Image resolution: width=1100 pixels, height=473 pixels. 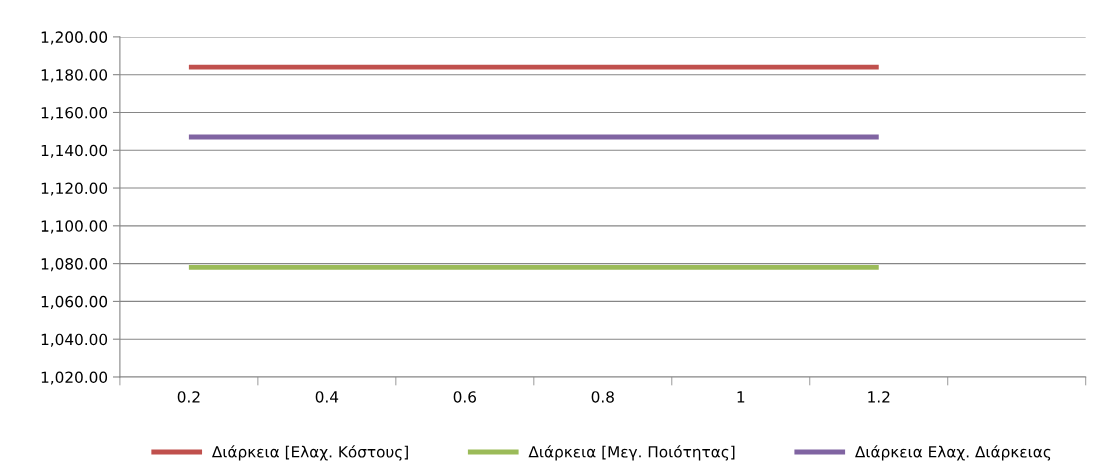 What do you see at coordinates (879, 397) in the screenshot?
I see `x-tick-label: 1.2` at bounding box center [879, 397].